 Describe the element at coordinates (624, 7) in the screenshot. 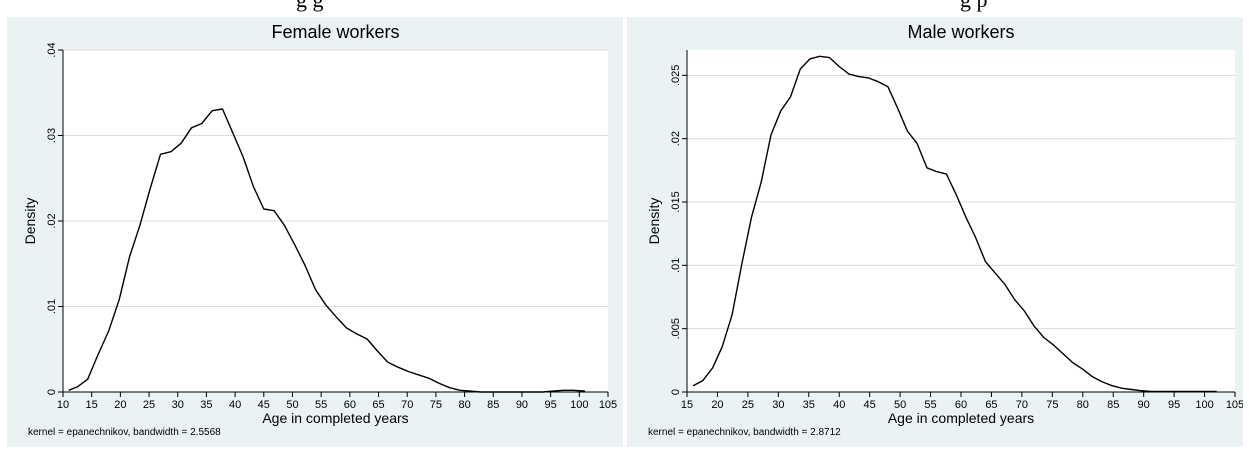

I see `cropped-heading-strip: g g g p` at that location.